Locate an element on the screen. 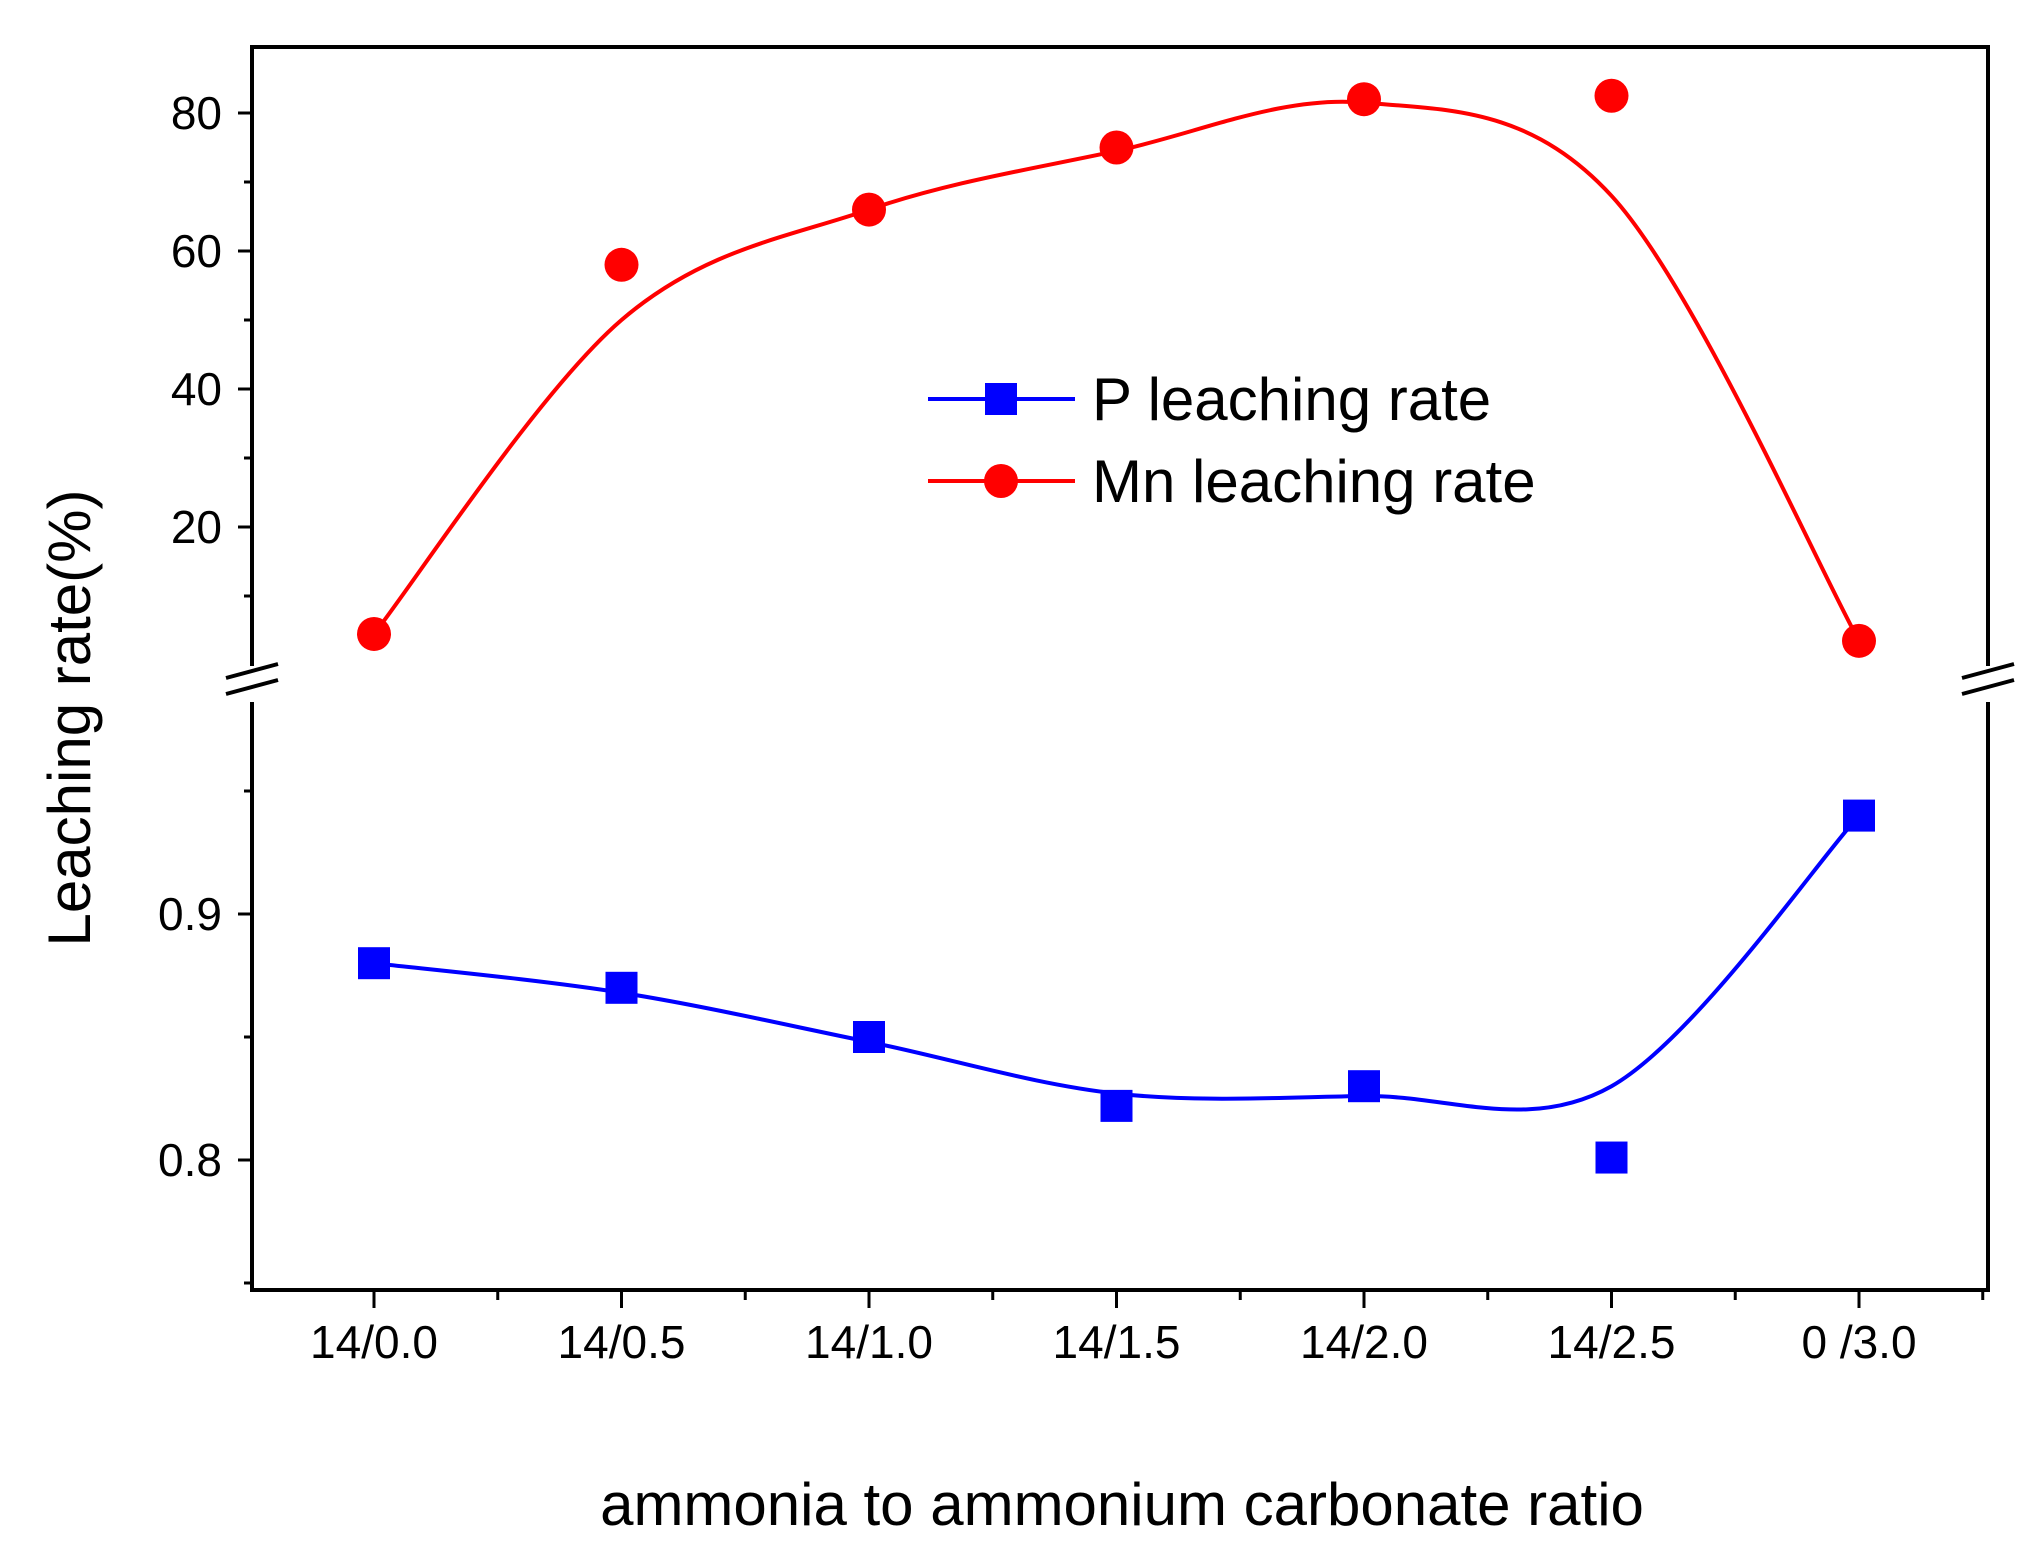  y-tick-label: 20 is located at coordinates (196, 527).